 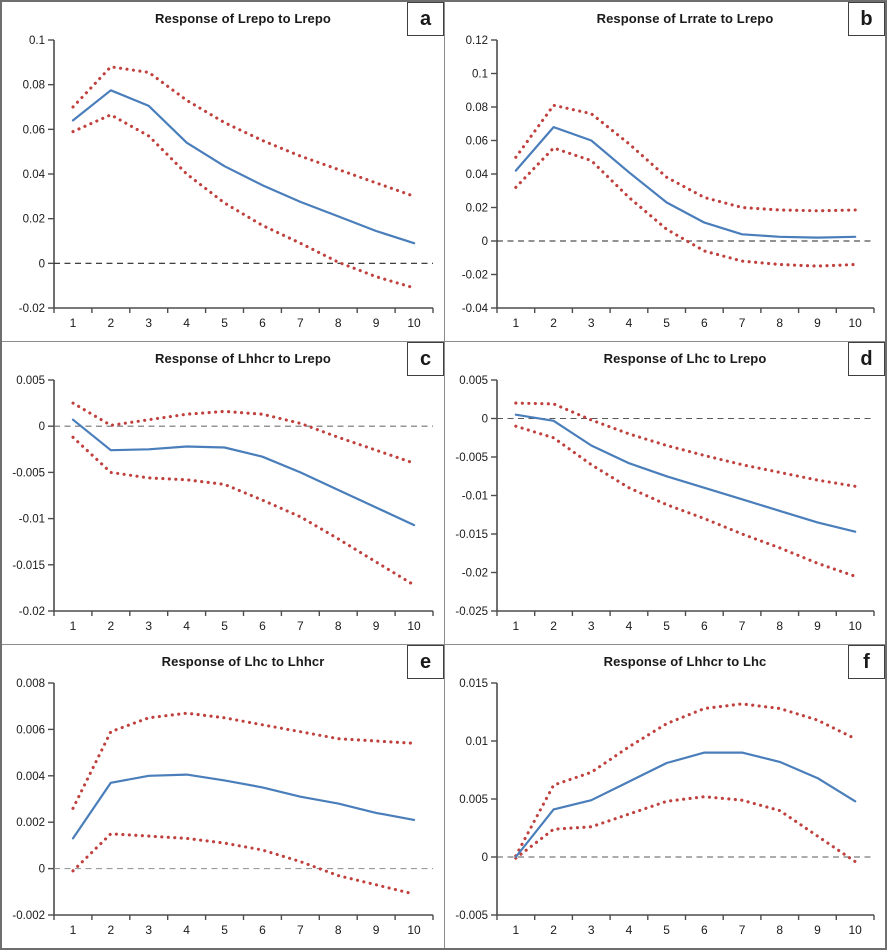 What do you see at coordinates (30, 730) in the screenshot?
I see `svg-text: 0.006` at bounding box center [30, 730].